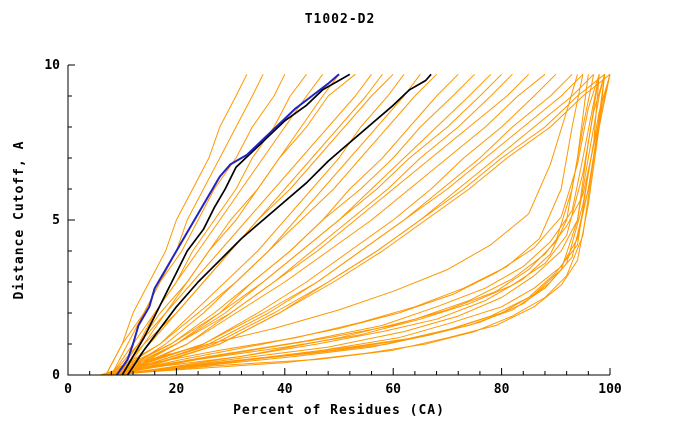 Image resolution: width=680 pixels, height=440 pixels. Describe the element at coordinates (285, 389) in the screenshot. I see `x-tick-label: 40` at that location.